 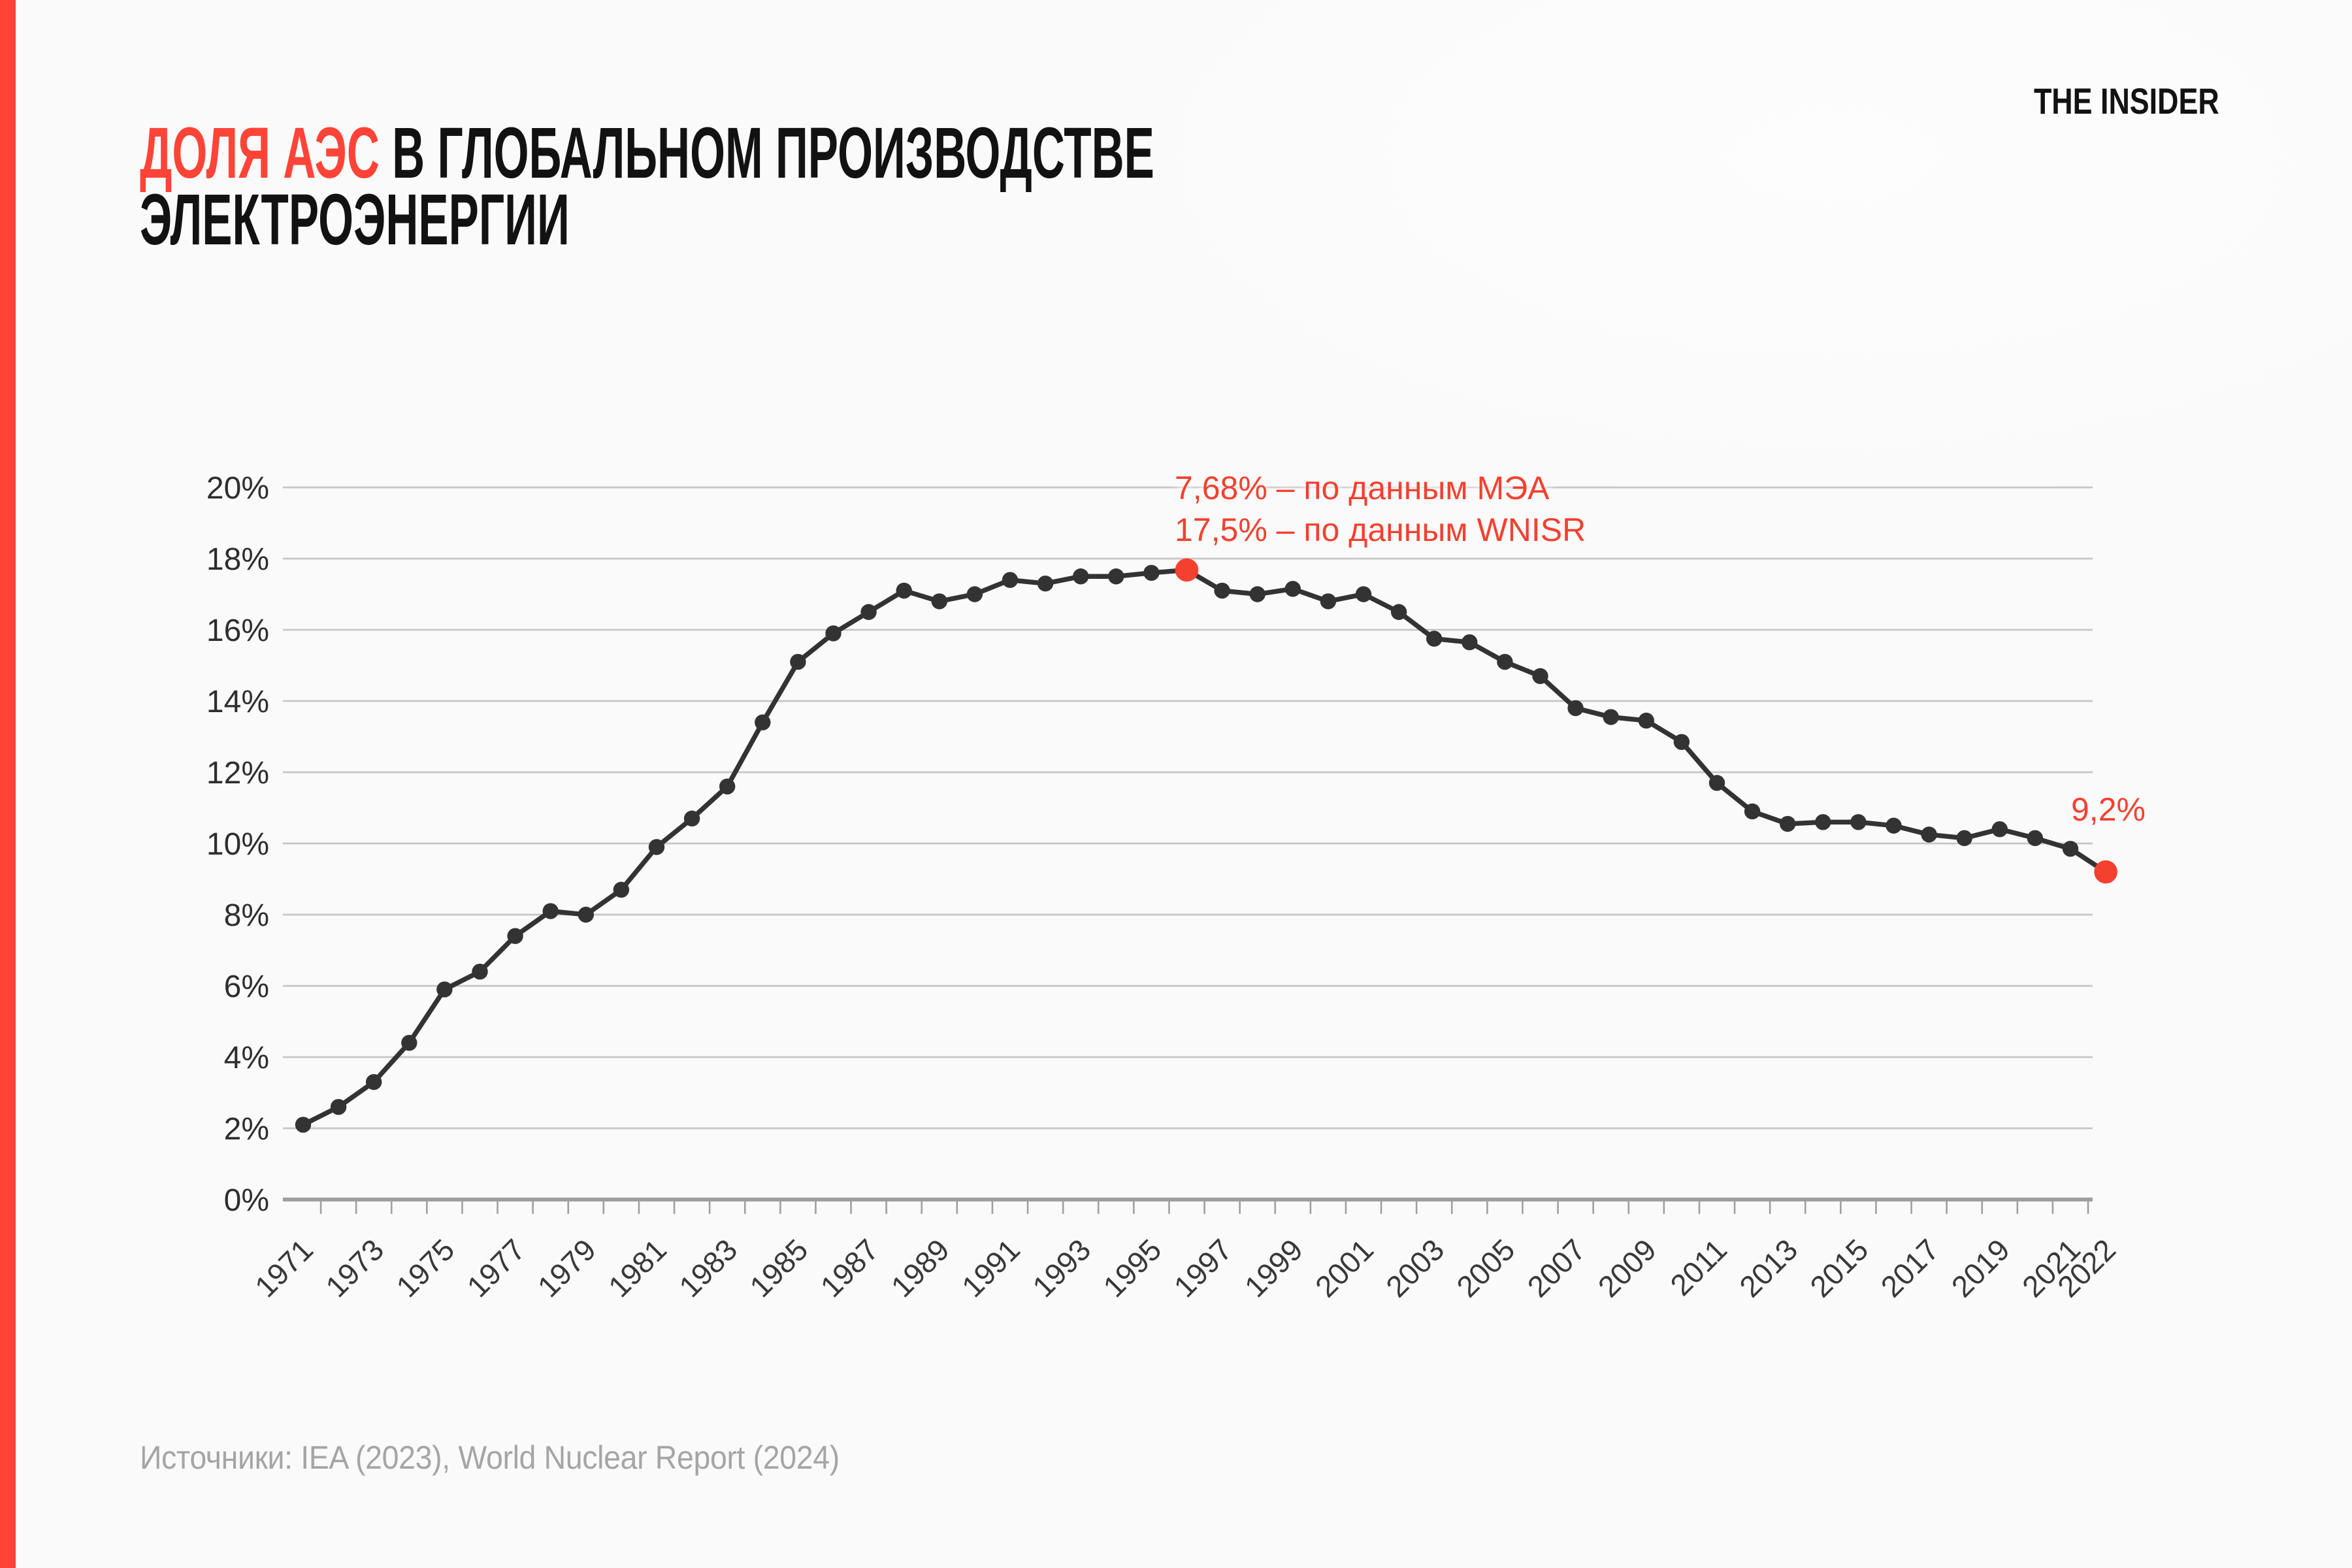 I want to click on x-tick-label: 1989, so click(x=920, y=1267).